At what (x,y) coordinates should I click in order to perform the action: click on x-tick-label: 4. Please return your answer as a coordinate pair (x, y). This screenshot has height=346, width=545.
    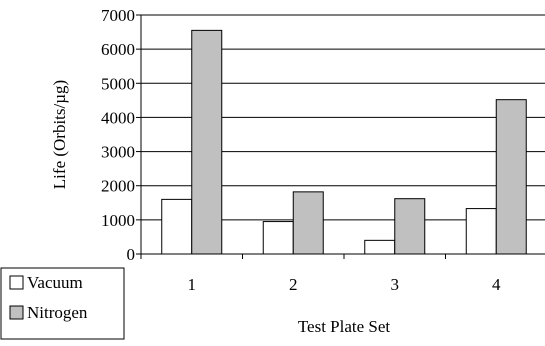
    Looking at the image, I should click on (496, 284).